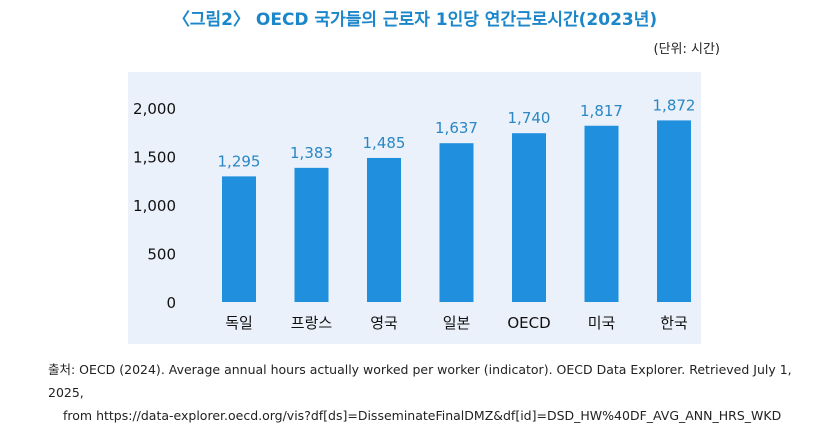 This screenshot has height=427, width=830. I want to click on y-tick-label: 1,500, so click(154, 158).